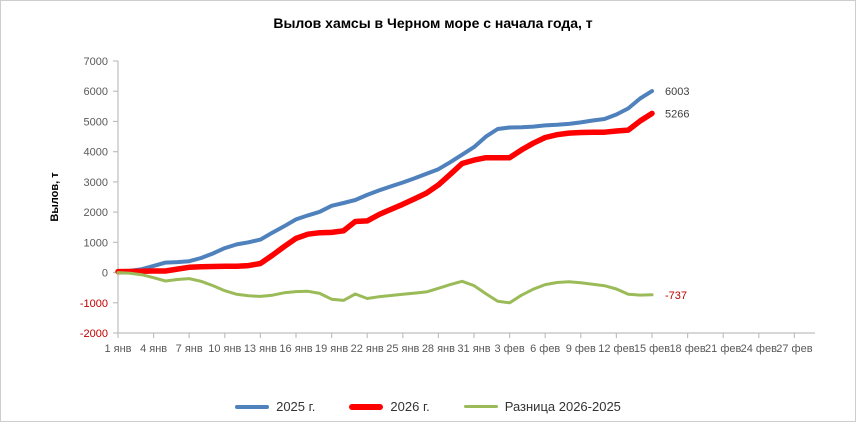 This screenshot has width=856, height=422. What do you see at coordinates (562, 406) in the screenshot?
I see `legend-label: Разница 2026-2025` at bounding box center [562, 406].